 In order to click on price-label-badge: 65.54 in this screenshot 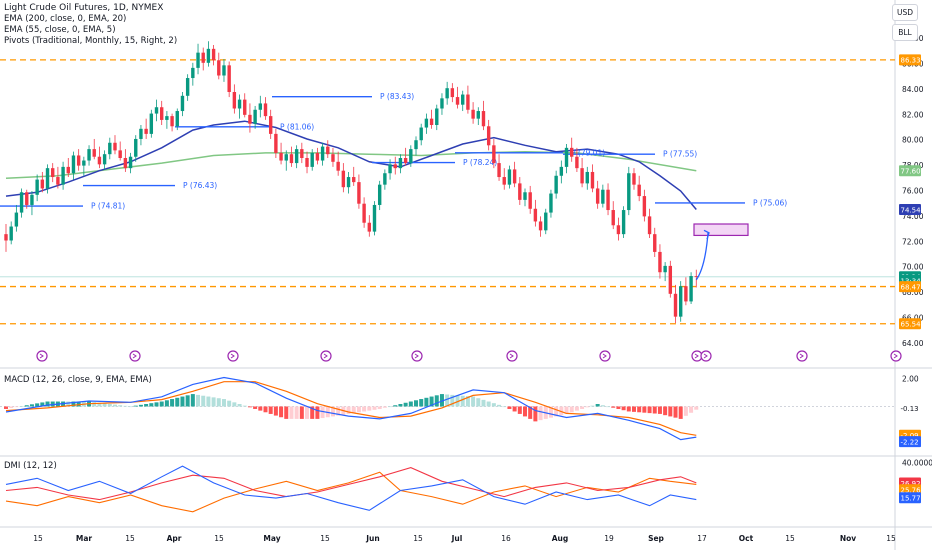, I will do `click(911, 325)`.